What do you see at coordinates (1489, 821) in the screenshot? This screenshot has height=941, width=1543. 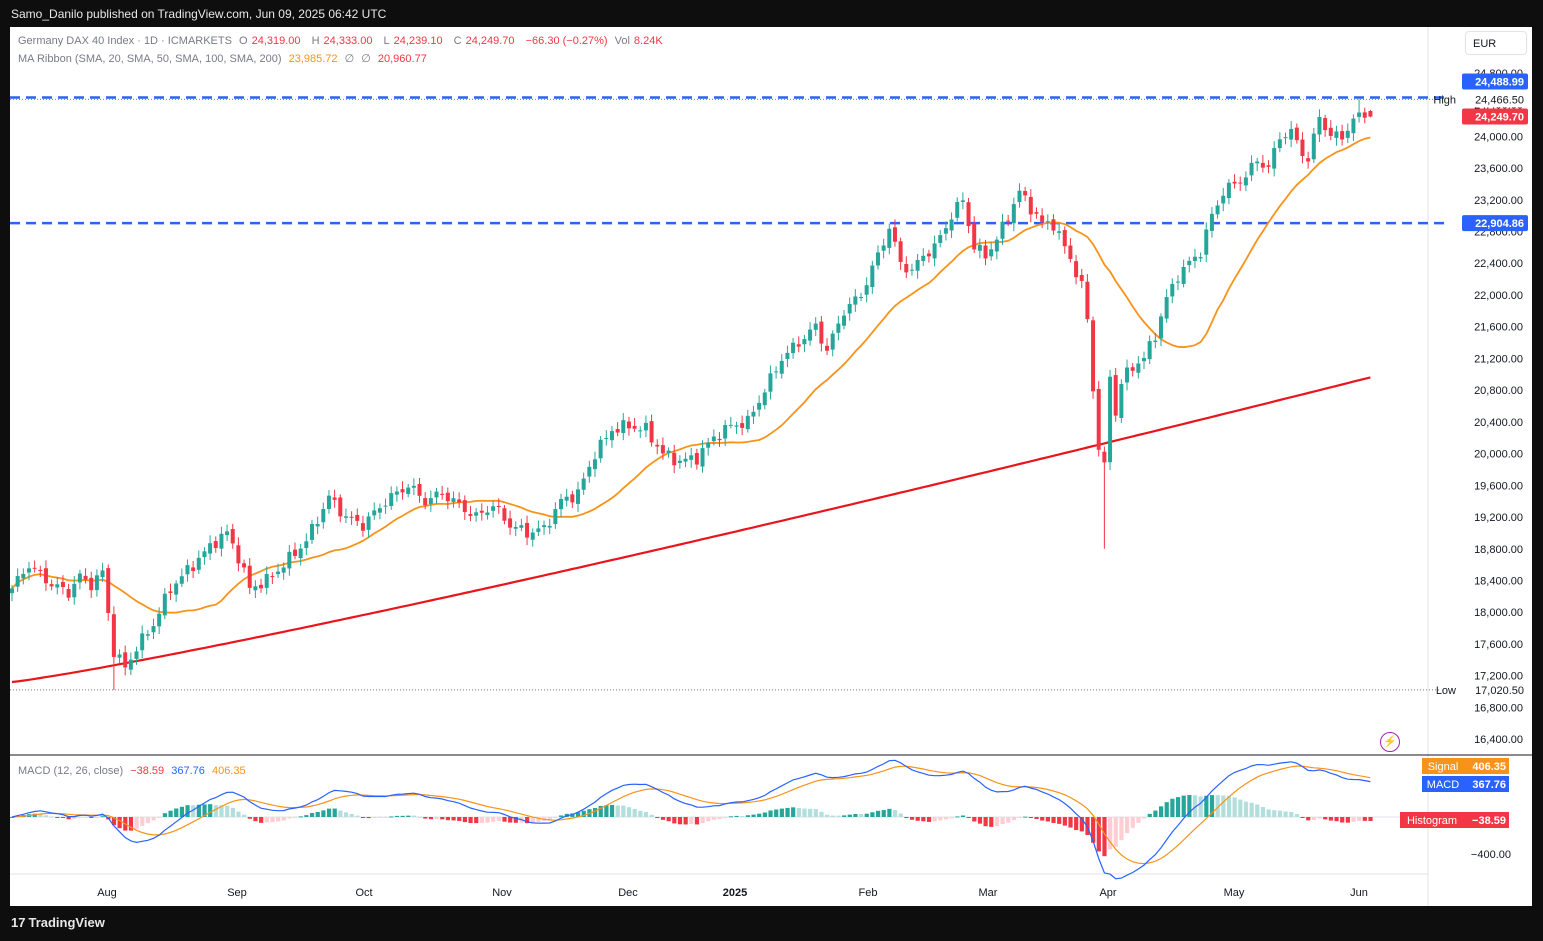 I see `macd-hist-tag-value: −38.59` at bounding box center [1489, 821].